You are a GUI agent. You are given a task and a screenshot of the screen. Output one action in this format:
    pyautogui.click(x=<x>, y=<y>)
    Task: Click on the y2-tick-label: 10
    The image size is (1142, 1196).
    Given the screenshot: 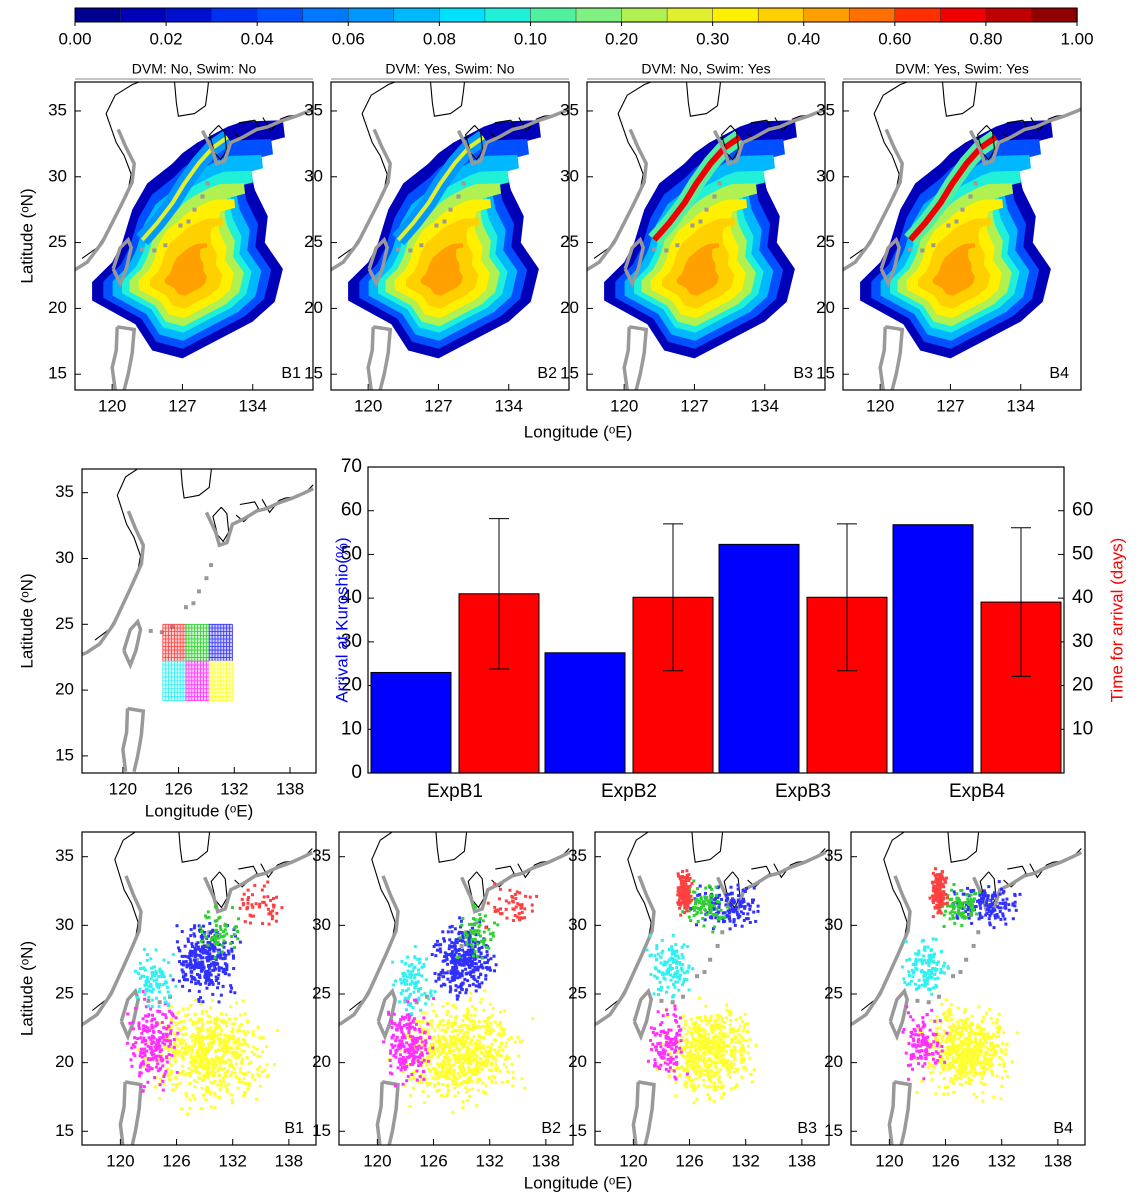 What is the action you would take?
    pyautogui.click(x=1082, y=728)
    